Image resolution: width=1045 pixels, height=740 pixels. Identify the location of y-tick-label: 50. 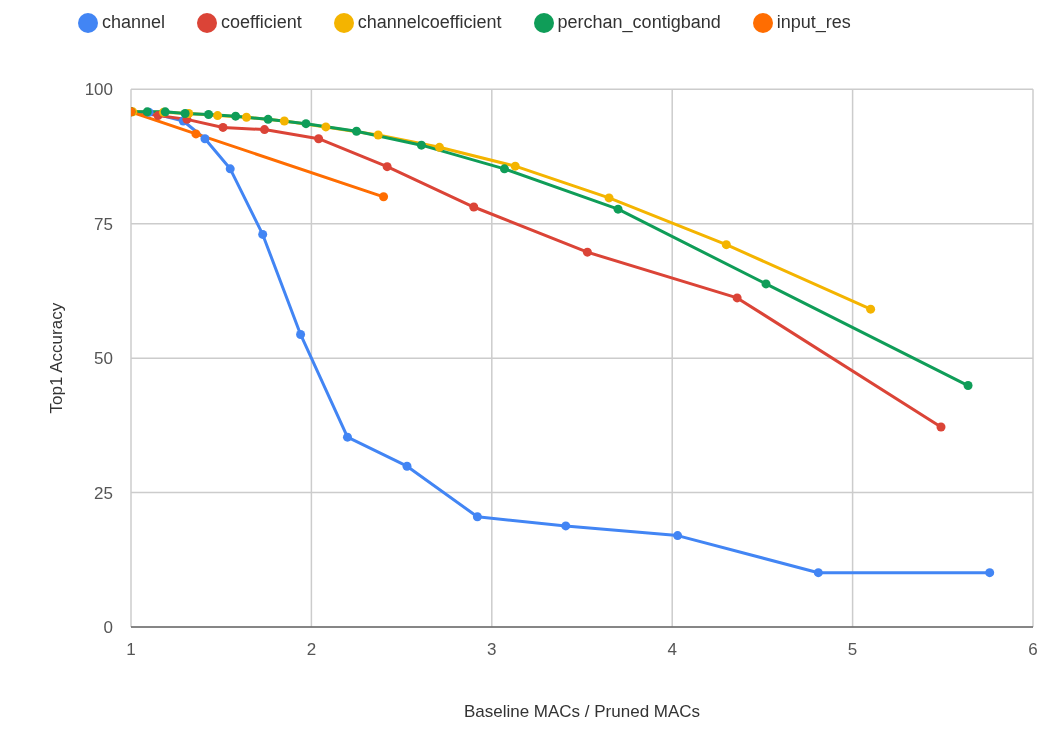
(103, 359).